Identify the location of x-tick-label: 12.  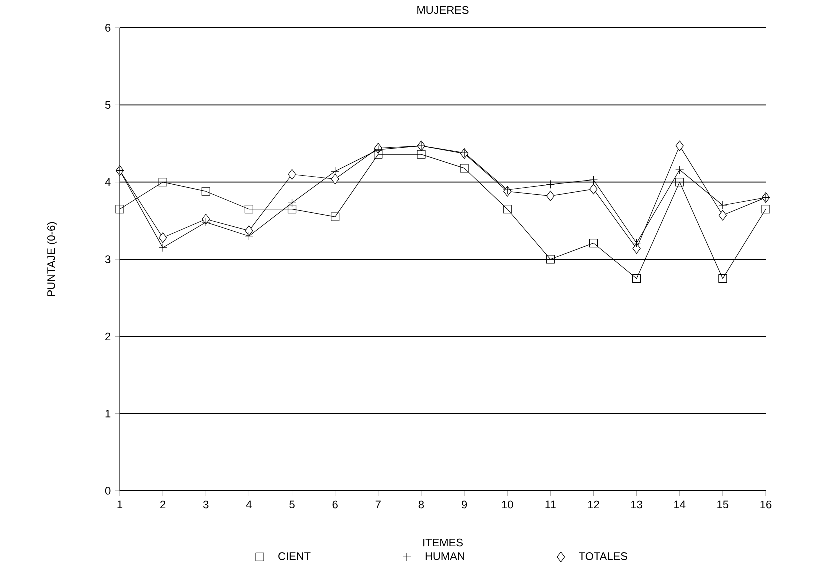
(594, 504).